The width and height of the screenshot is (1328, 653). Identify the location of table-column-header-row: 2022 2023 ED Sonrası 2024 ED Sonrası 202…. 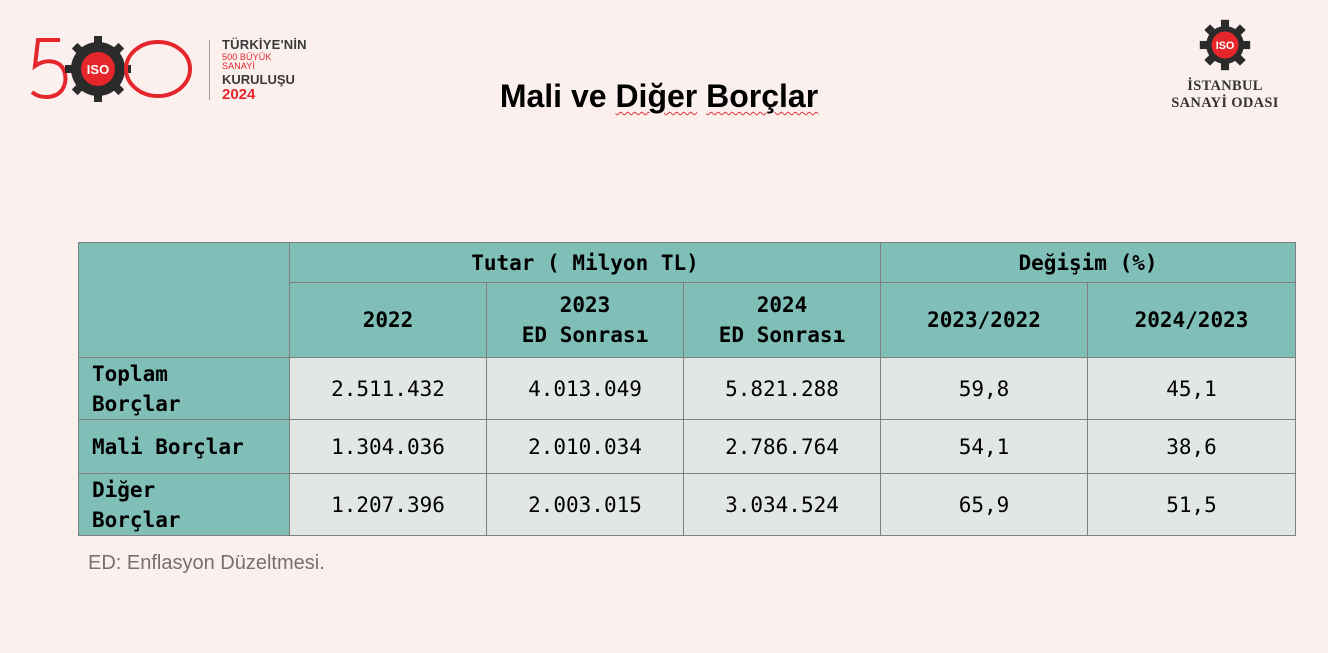
(687, 320).